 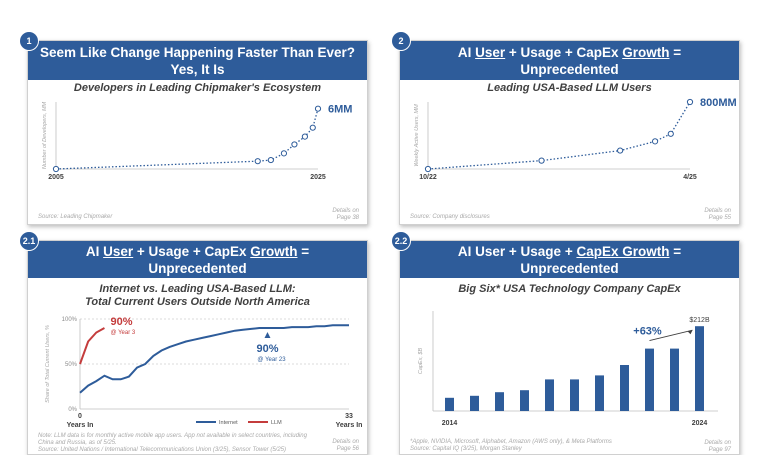 I want to click on panel-subtitle: Leading USA-Based LLM Users, so click(x=569, y=88).